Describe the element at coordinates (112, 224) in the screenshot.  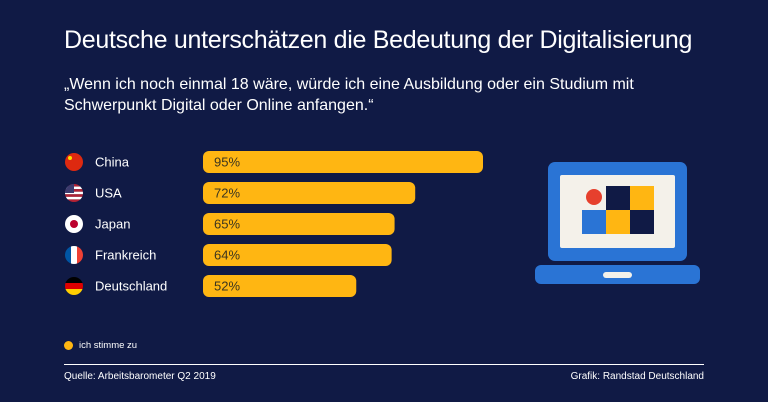
I see `category-label: Japan` at that location.